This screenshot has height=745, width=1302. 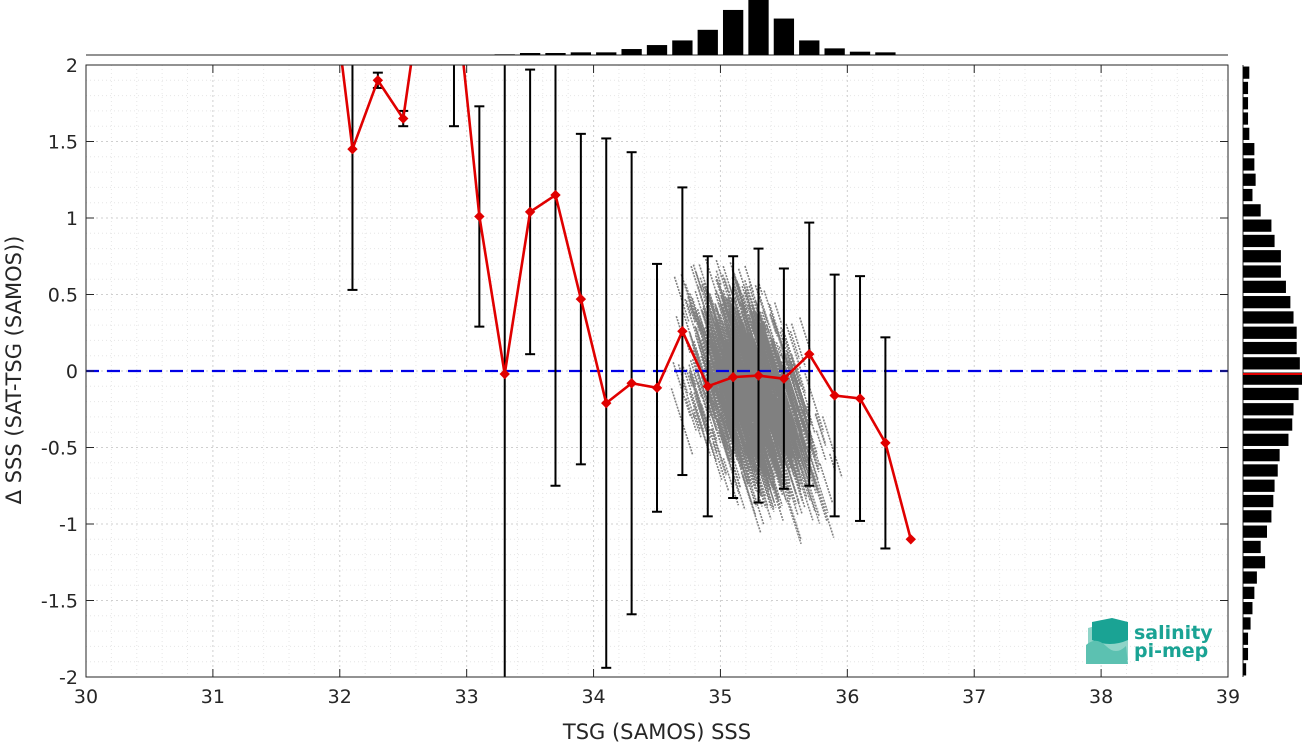 What do you see at coordinates (1228, 697) in the screenshot?
I see `x-tick-label: 39` at bounding box center [1228, 697].